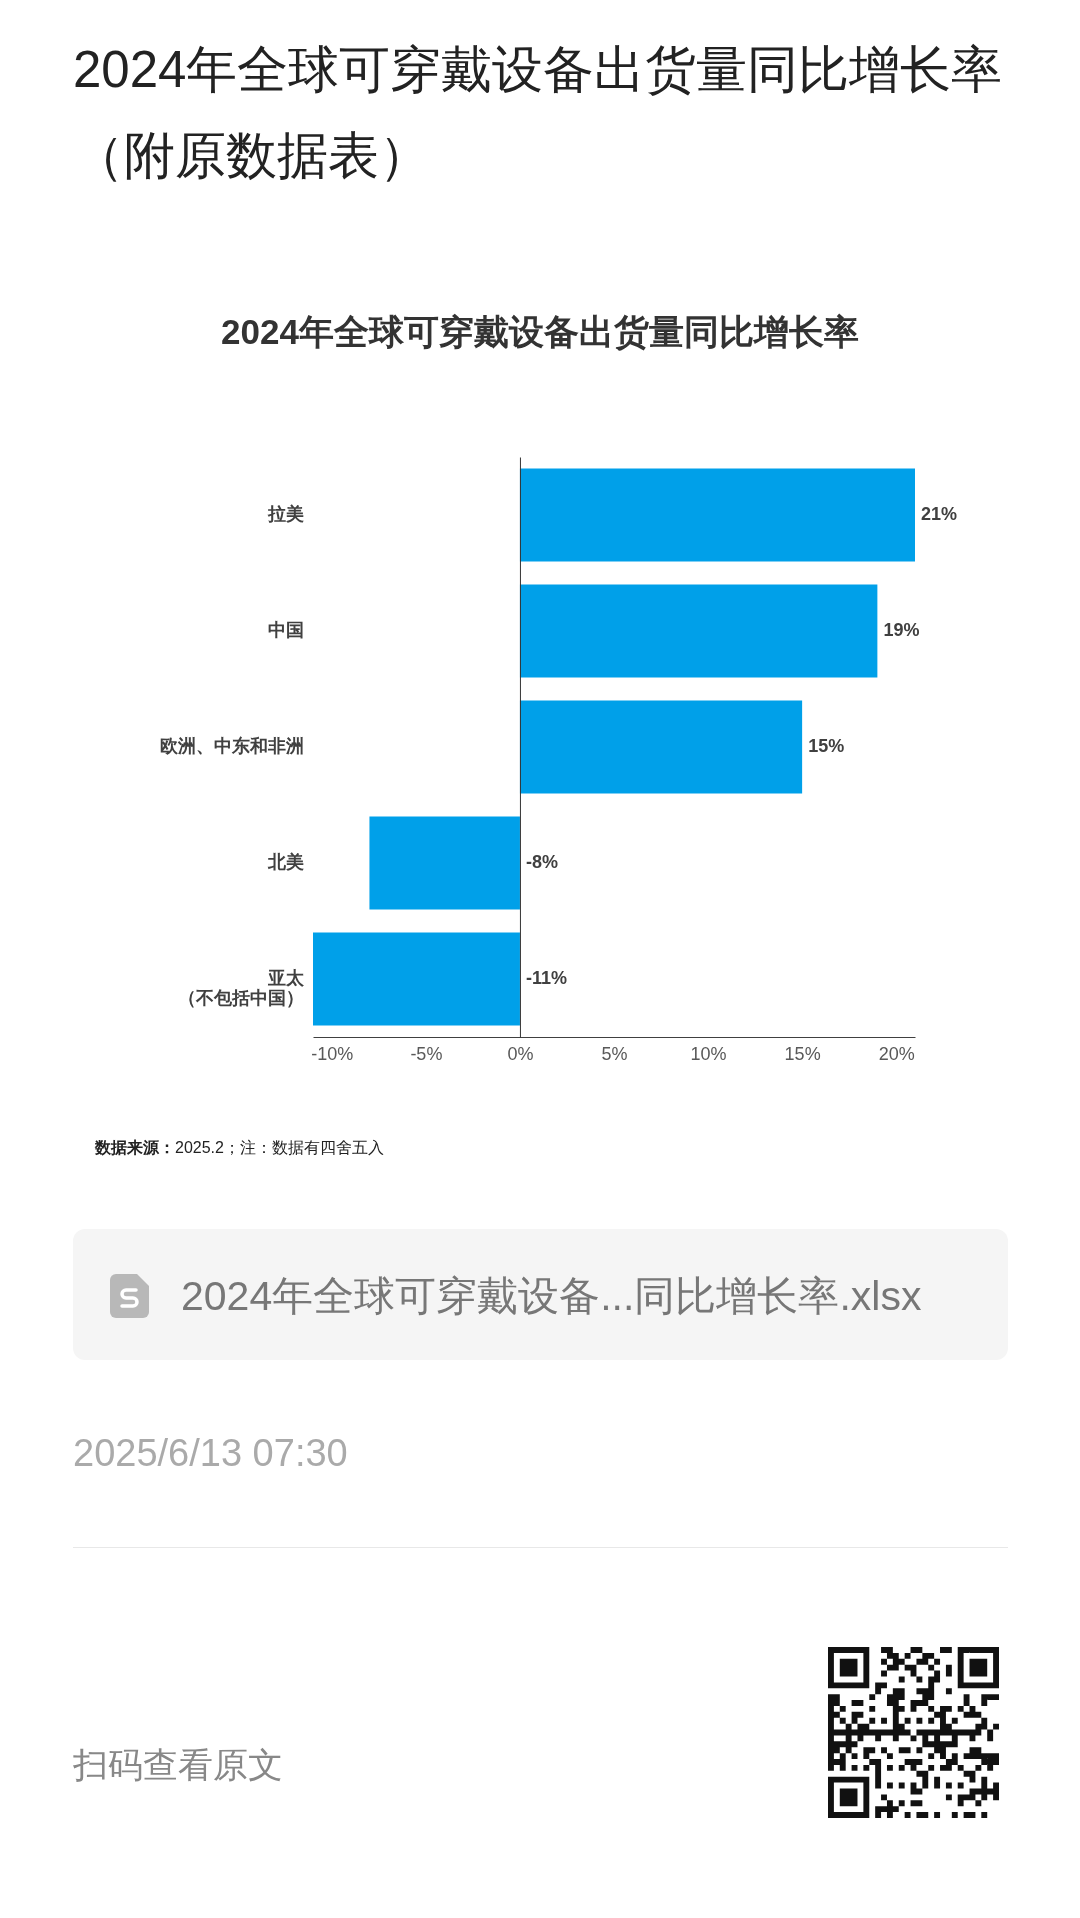 Image resolution: width=1080 pixels, height=1918 pixels. What do you see at coordinates (546, 978) in the screenshot?
I see `data-label: -11%` at bounding box center [546, 978].